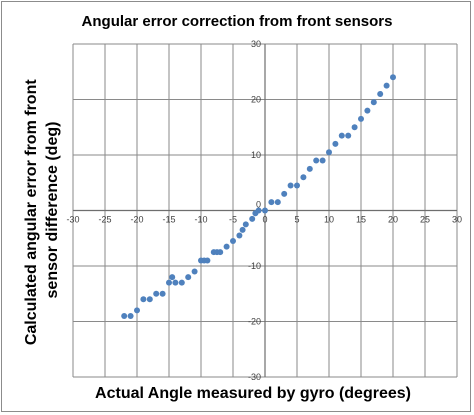  What do you see at coordinates (457, 220) in the screenshot?
I see `x-tick-label: 30` at bounding box center [457, 220].